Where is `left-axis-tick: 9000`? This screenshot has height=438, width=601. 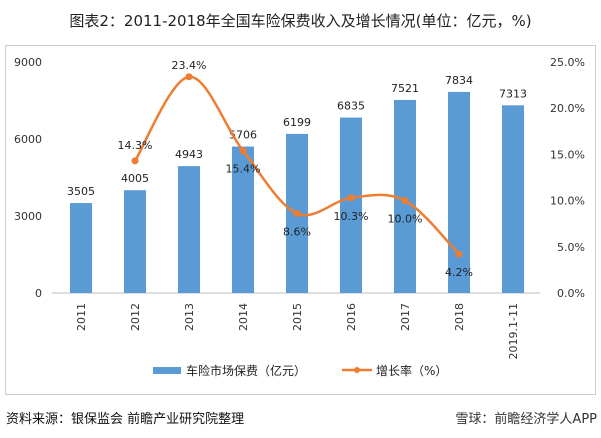 left-axis-tick: 9000 is located at coordinates (28, 62).